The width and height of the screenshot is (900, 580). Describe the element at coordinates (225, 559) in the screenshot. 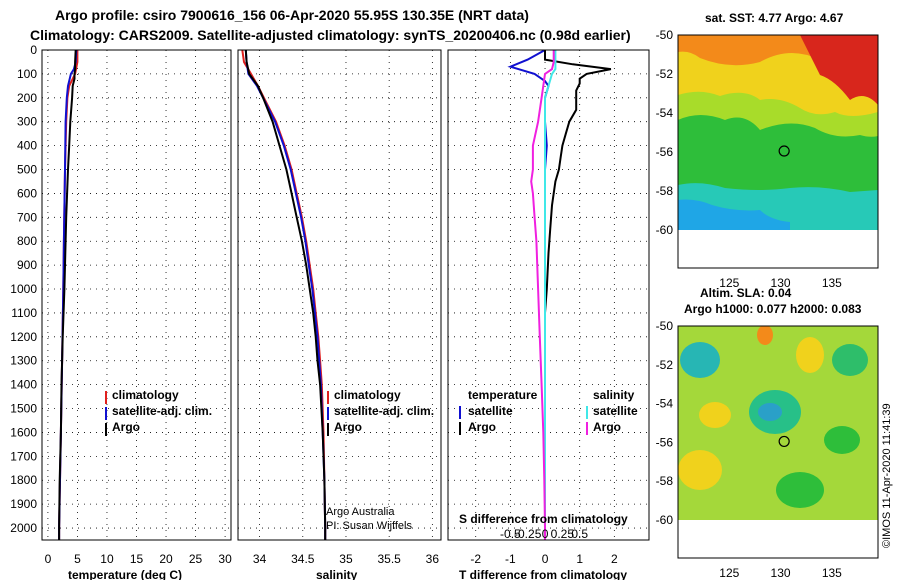

I see `x-tick-label: 30` at that location.